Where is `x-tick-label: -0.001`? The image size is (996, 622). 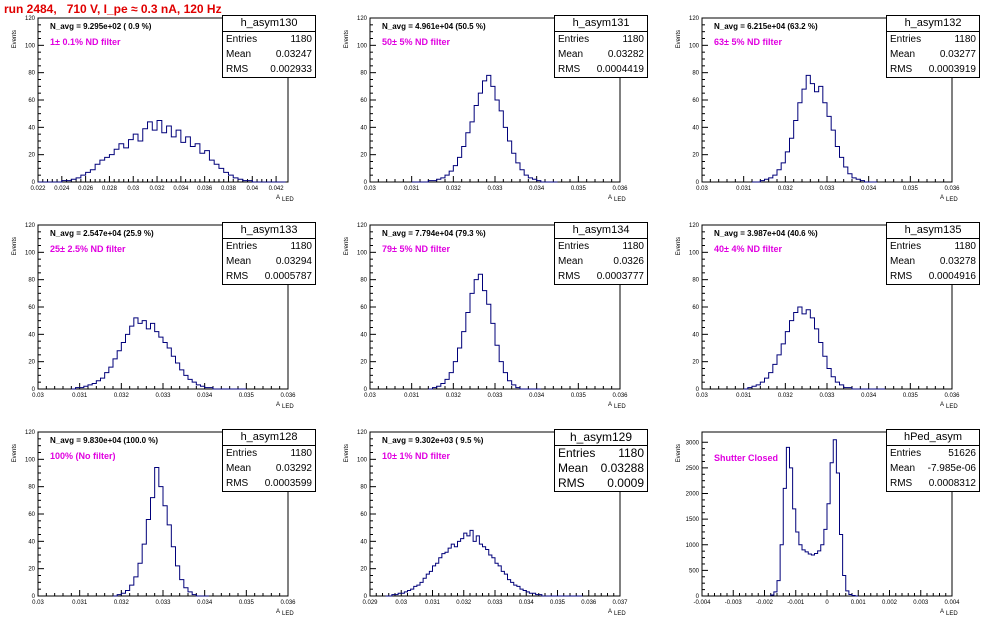
x-tick-label: -0.001 is located at coordinates (796, 603).